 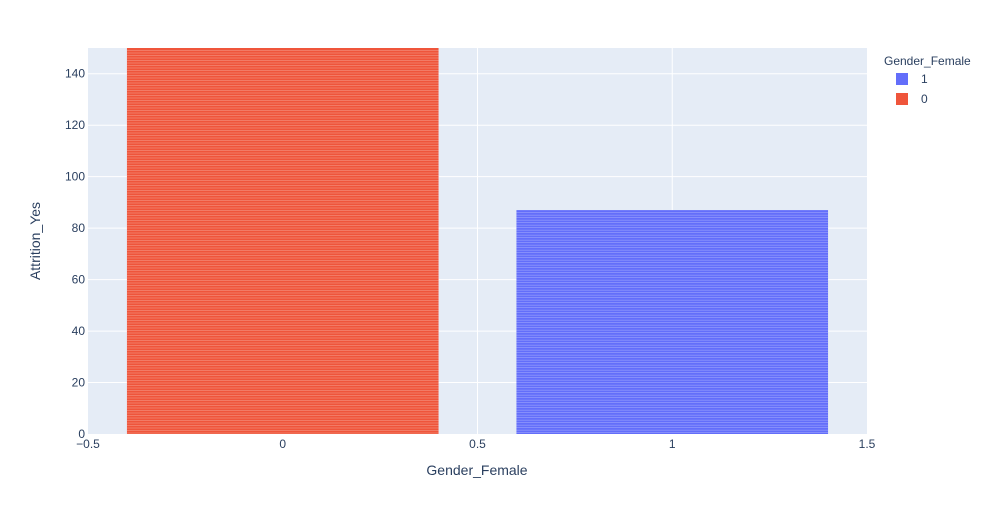 What do you see at coordinates (75, 177) in the screenshot?
I see `y-tick-label: 100` at bounding box center [75, 177].